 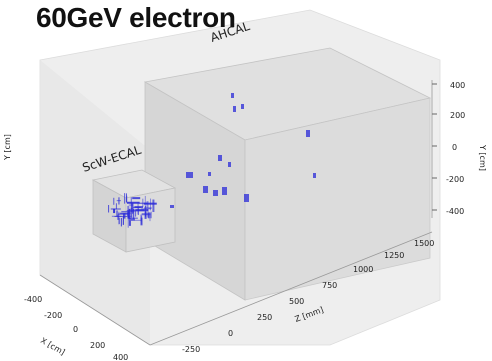 What do you see at coordinates (454, 147) in the screenshot?
I see `y-tick-label: 0` at bounding box center [454, 147].